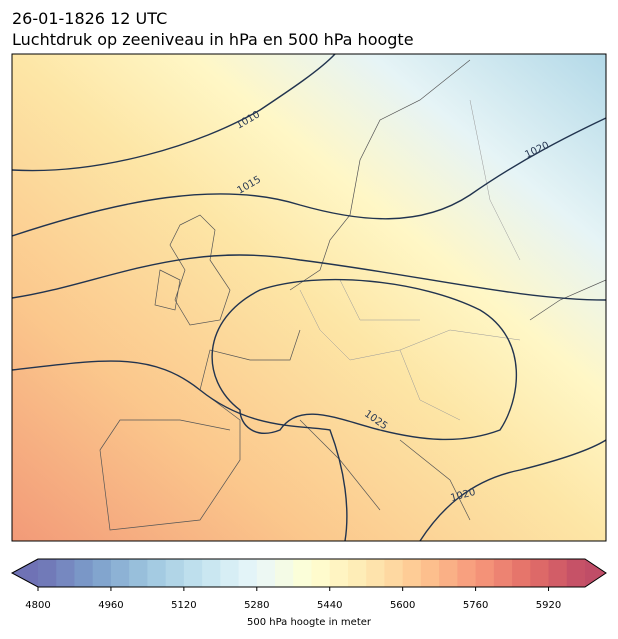 This screenshot has width=618, height=639. I want to click on colorbar-tick-label: 5760, so click(475, 605).